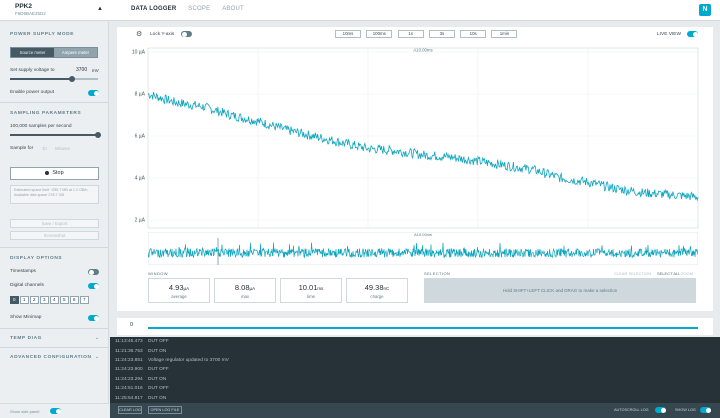  I want to click on channel-0-button: 0, so click(14, 300).